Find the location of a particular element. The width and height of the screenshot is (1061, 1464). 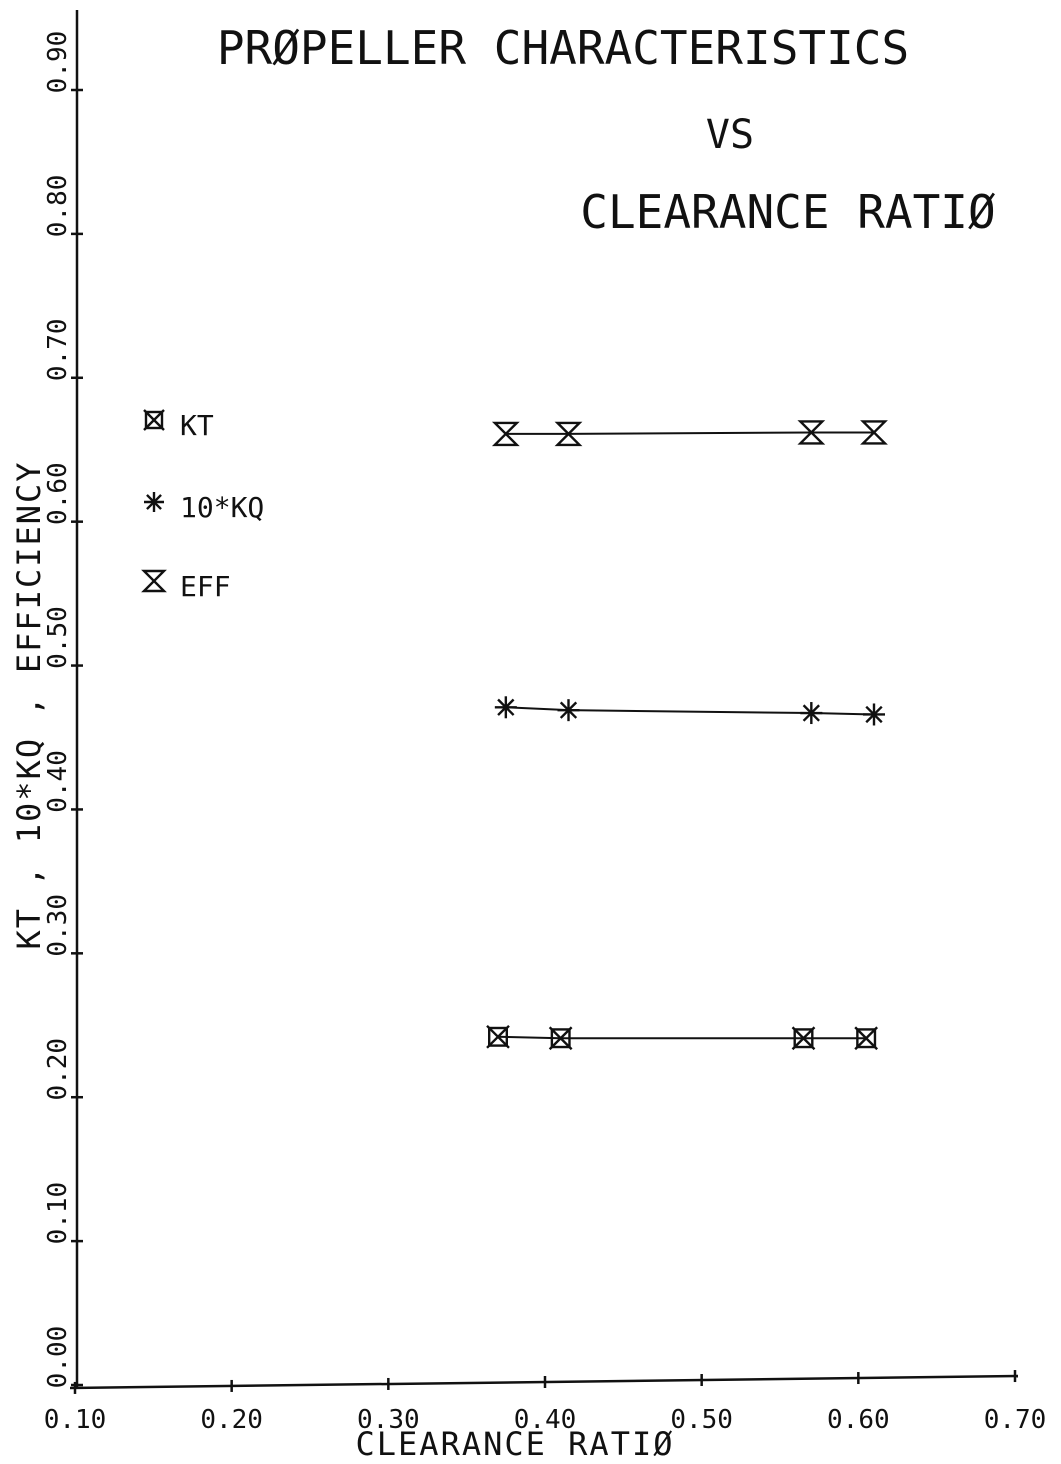

legend-item-eff: EFF is located at coordinates (186, 586).